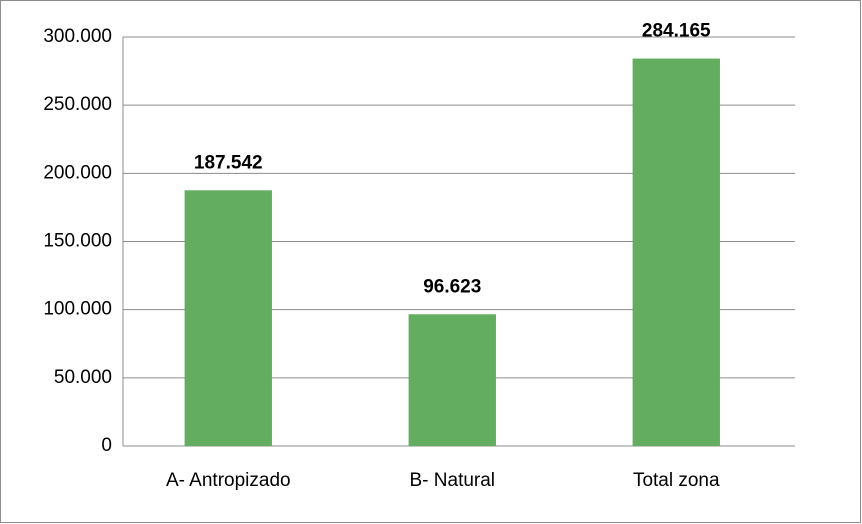  What do you see at coordinates (77, 36) in the screenshot?
I see `y-tick-label: 300.000` at bounding box center [77, 36].